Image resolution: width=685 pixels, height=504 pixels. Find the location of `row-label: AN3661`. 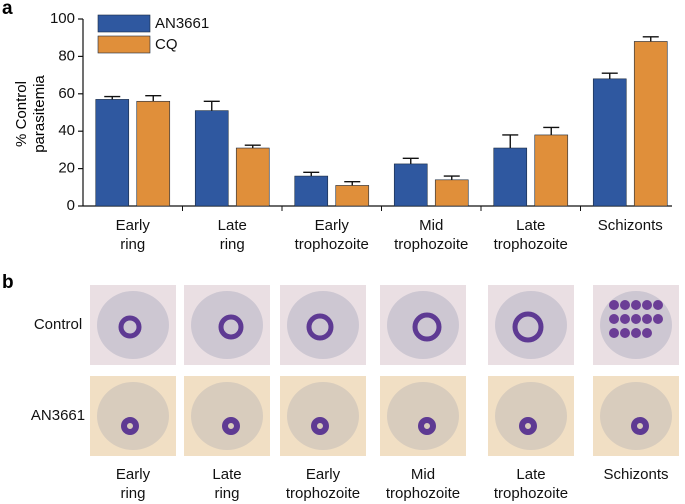

row-label: AN3661 is located at coordinates (58, 415).